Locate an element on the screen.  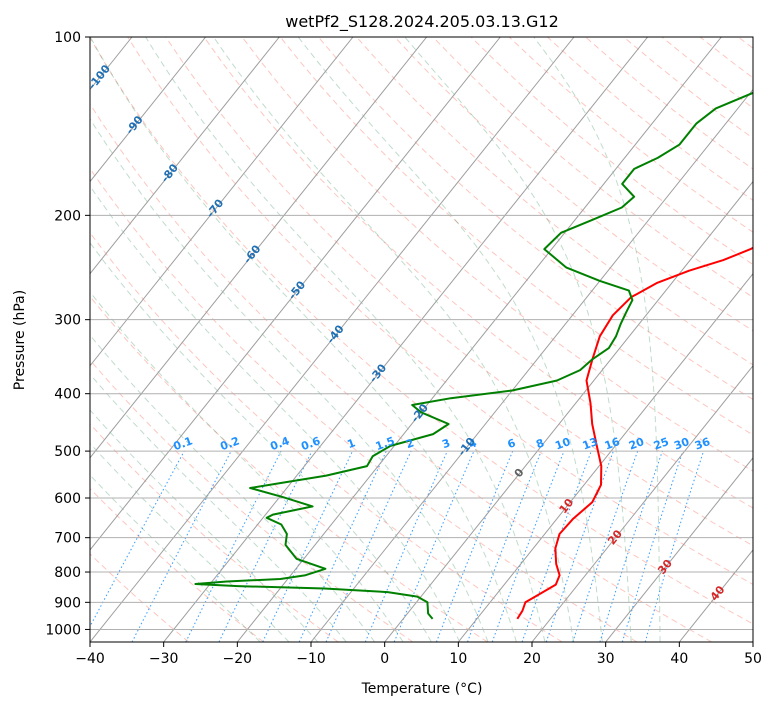
x-tick-label: 50 is located at coordinates (753, 659).